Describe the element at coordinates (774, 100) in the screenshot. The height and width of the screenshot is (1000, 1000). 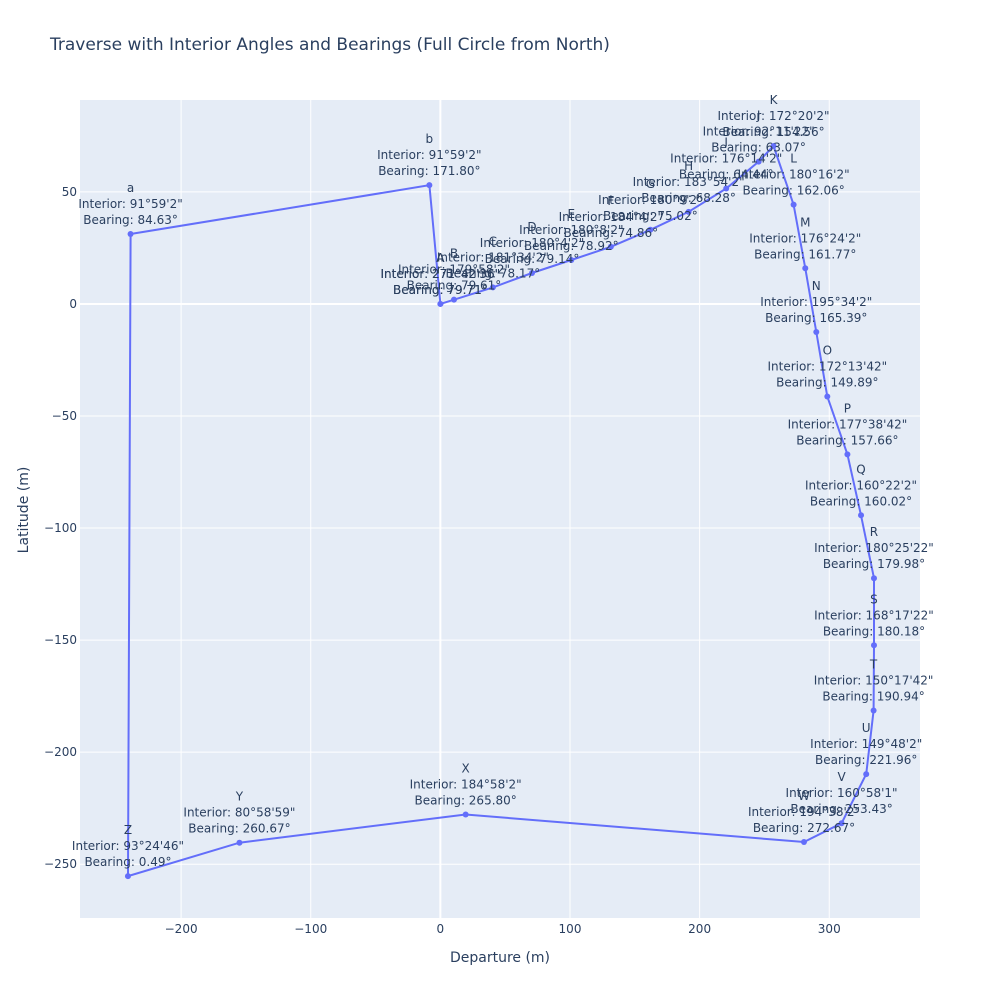
I see `station-name: K` at that location.